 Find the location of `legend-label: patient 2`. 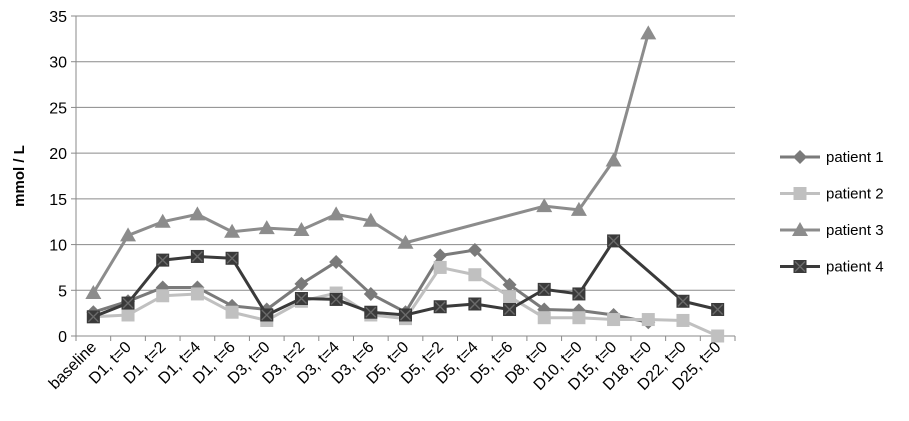

legend-label: patient 2 is located at coordinates (855, 194).